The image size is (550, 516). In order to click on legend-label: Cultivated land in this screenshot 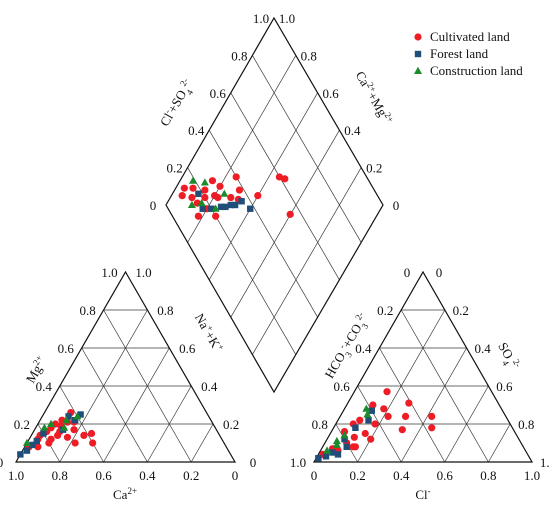, I will do `click(470, 36)`.